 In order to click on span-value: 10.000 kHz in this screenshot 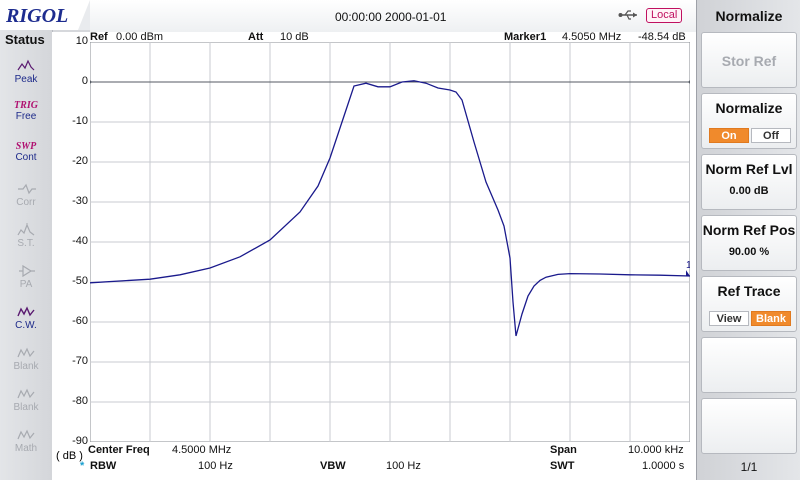, I will do `click(656, 450)`.